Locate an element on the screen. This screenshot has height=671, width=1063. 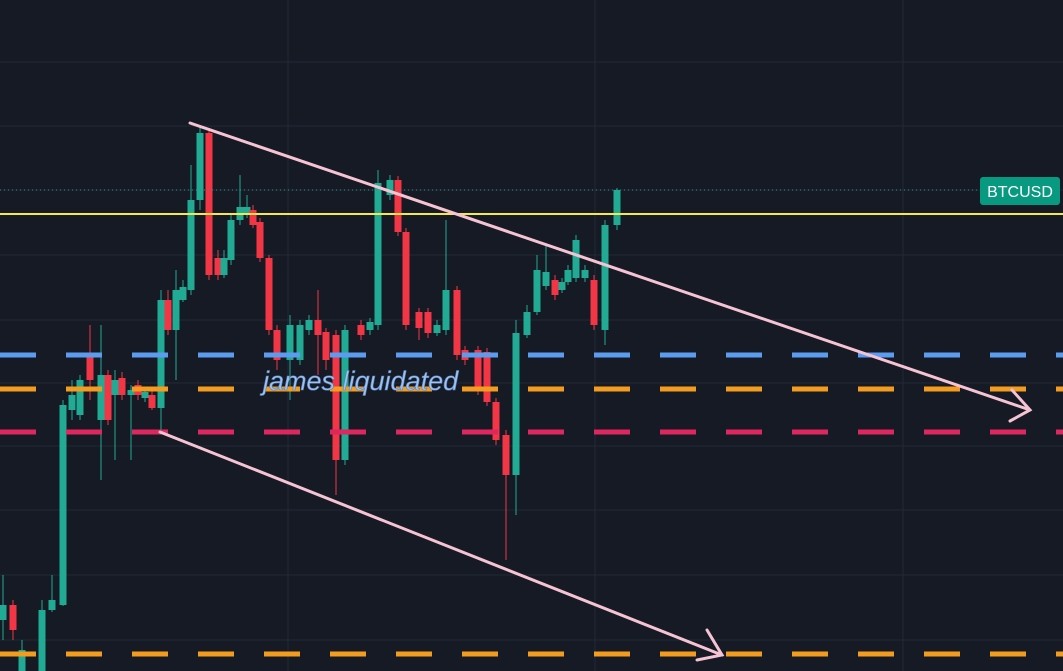
symbol-badge is located at coordinates (1020, 191).